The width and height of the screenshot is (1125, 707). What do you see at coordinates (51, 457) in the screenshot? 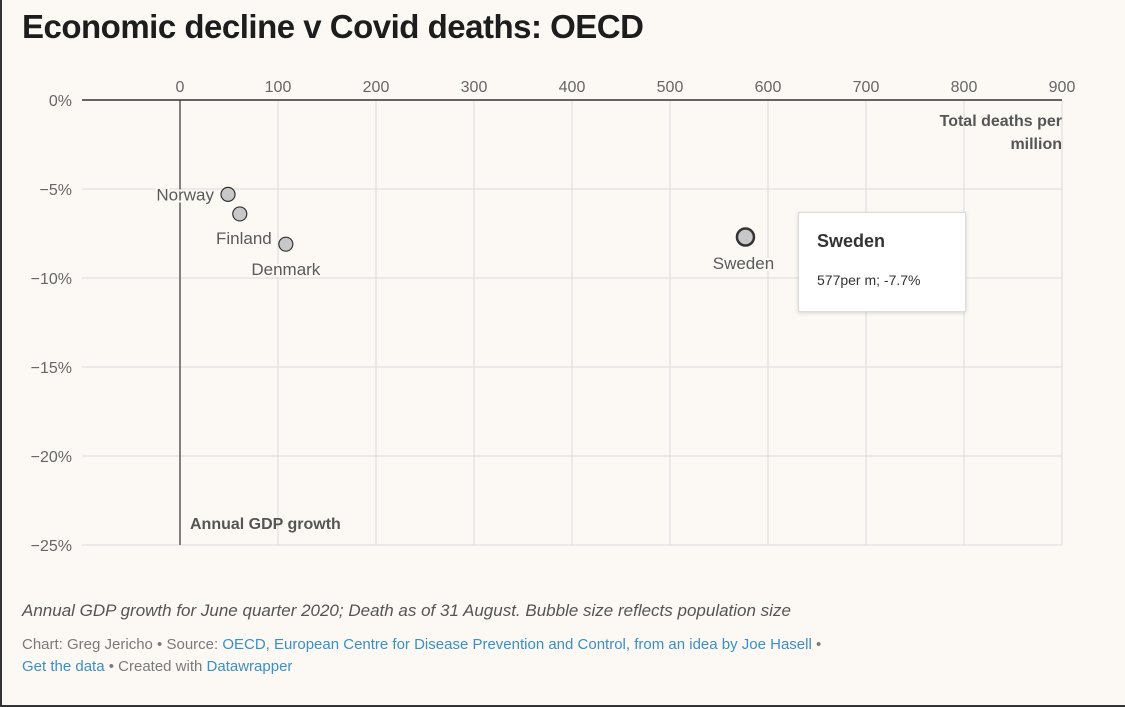
I see `y-tick-label: −20%` at bounding box center [51, 457].